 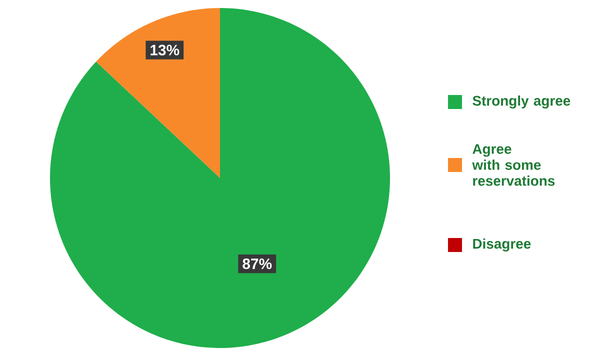 I want to click on legend-label: Disagree, so click(x=502, y=245).